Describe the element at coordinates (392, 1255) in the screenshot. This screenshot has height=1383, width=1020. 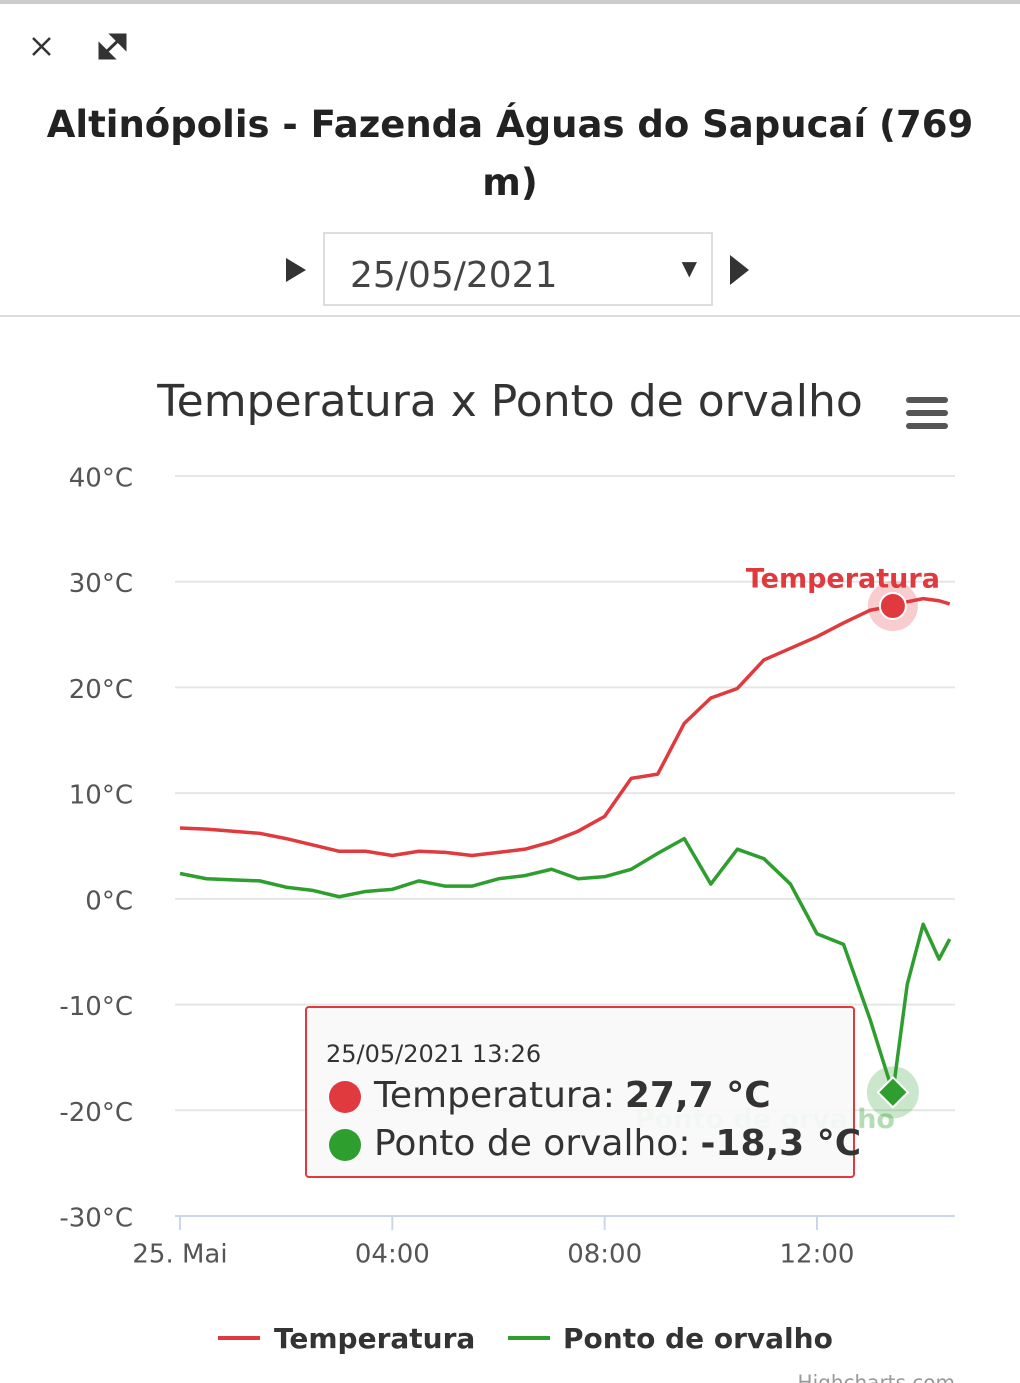
I see `x-tick-label: 04:00` at that location.